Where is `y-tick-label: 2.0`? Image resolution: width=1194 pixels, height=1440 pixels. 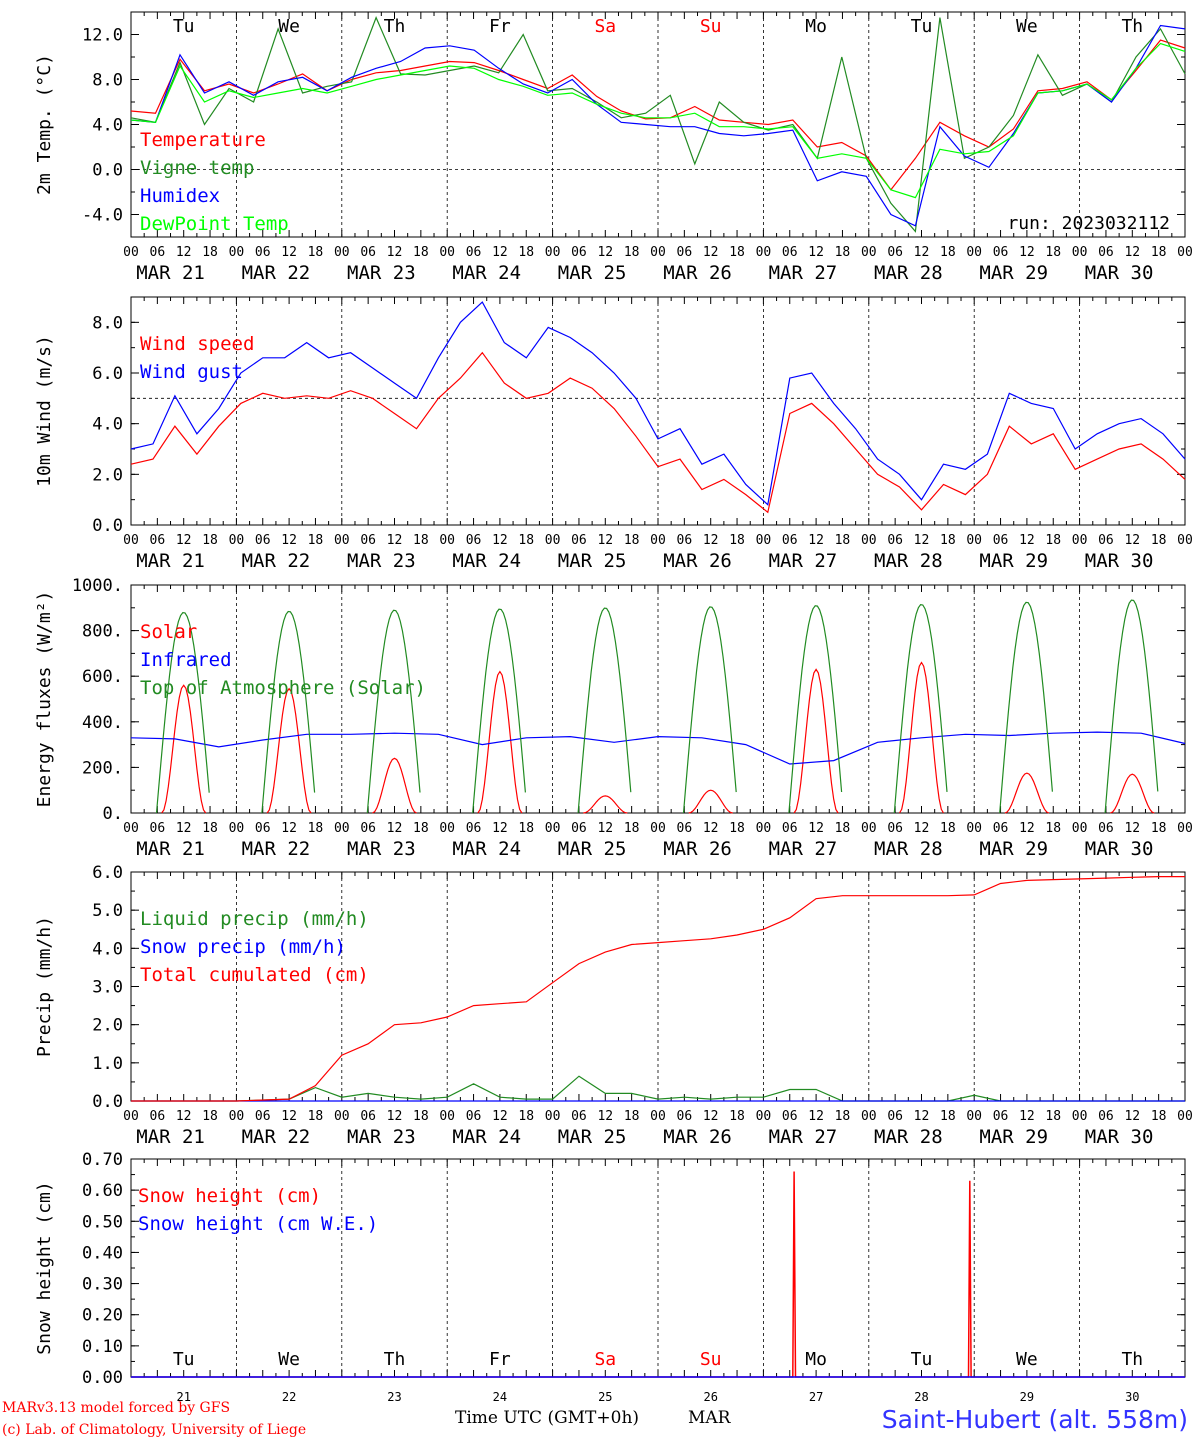
y-tick-label: 2.0 is located at coordinates (107, 1026).